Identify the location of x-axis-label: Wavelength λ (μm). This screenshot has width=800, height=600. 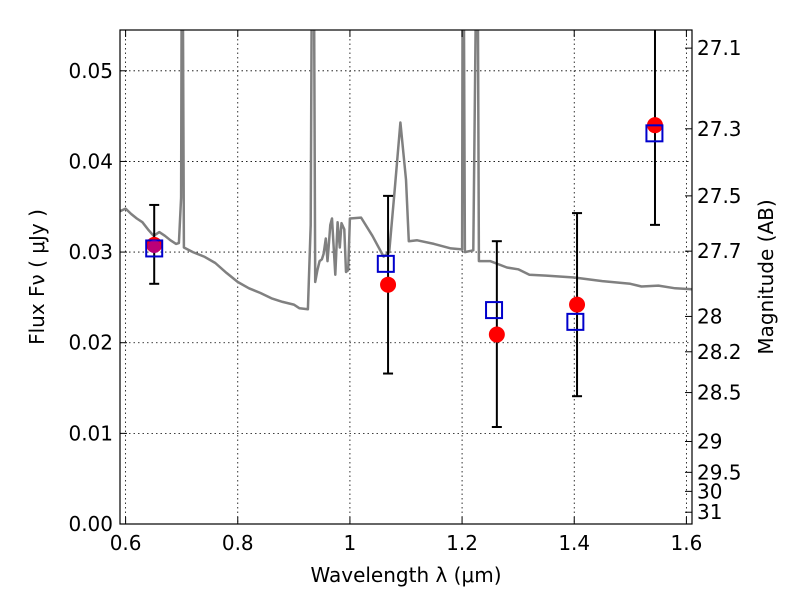
(405, 575).